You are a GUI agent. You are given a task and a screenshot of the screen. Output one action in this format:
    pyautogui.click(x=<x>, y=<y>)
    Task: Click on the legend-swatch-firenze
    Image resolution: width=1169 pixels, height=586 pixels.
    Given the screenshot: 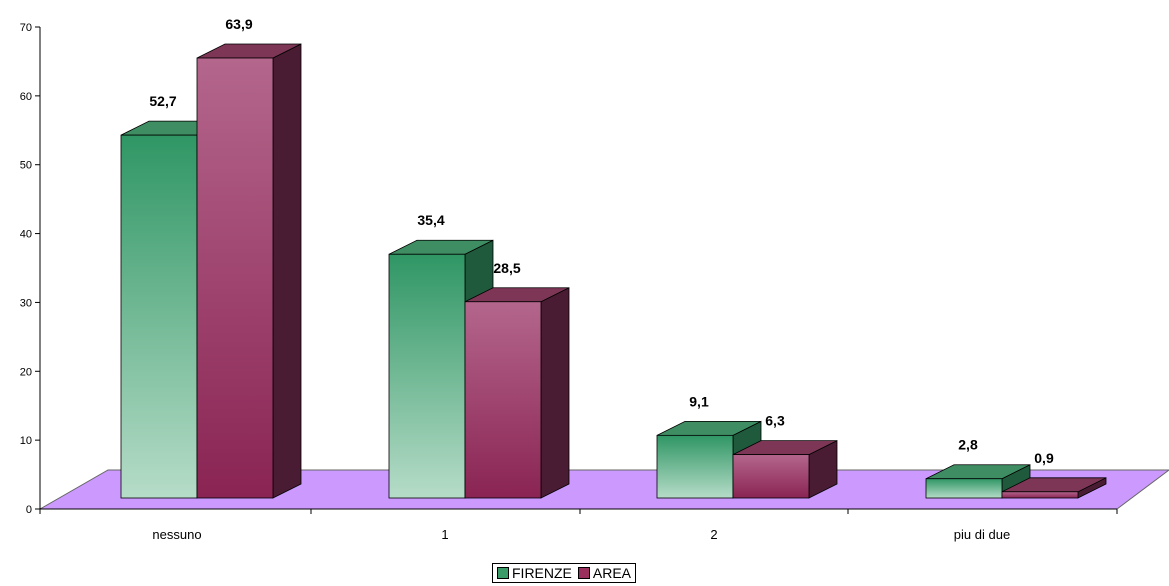 What is the action you would take?
    pyautogui.click(x=503, y=573)
    